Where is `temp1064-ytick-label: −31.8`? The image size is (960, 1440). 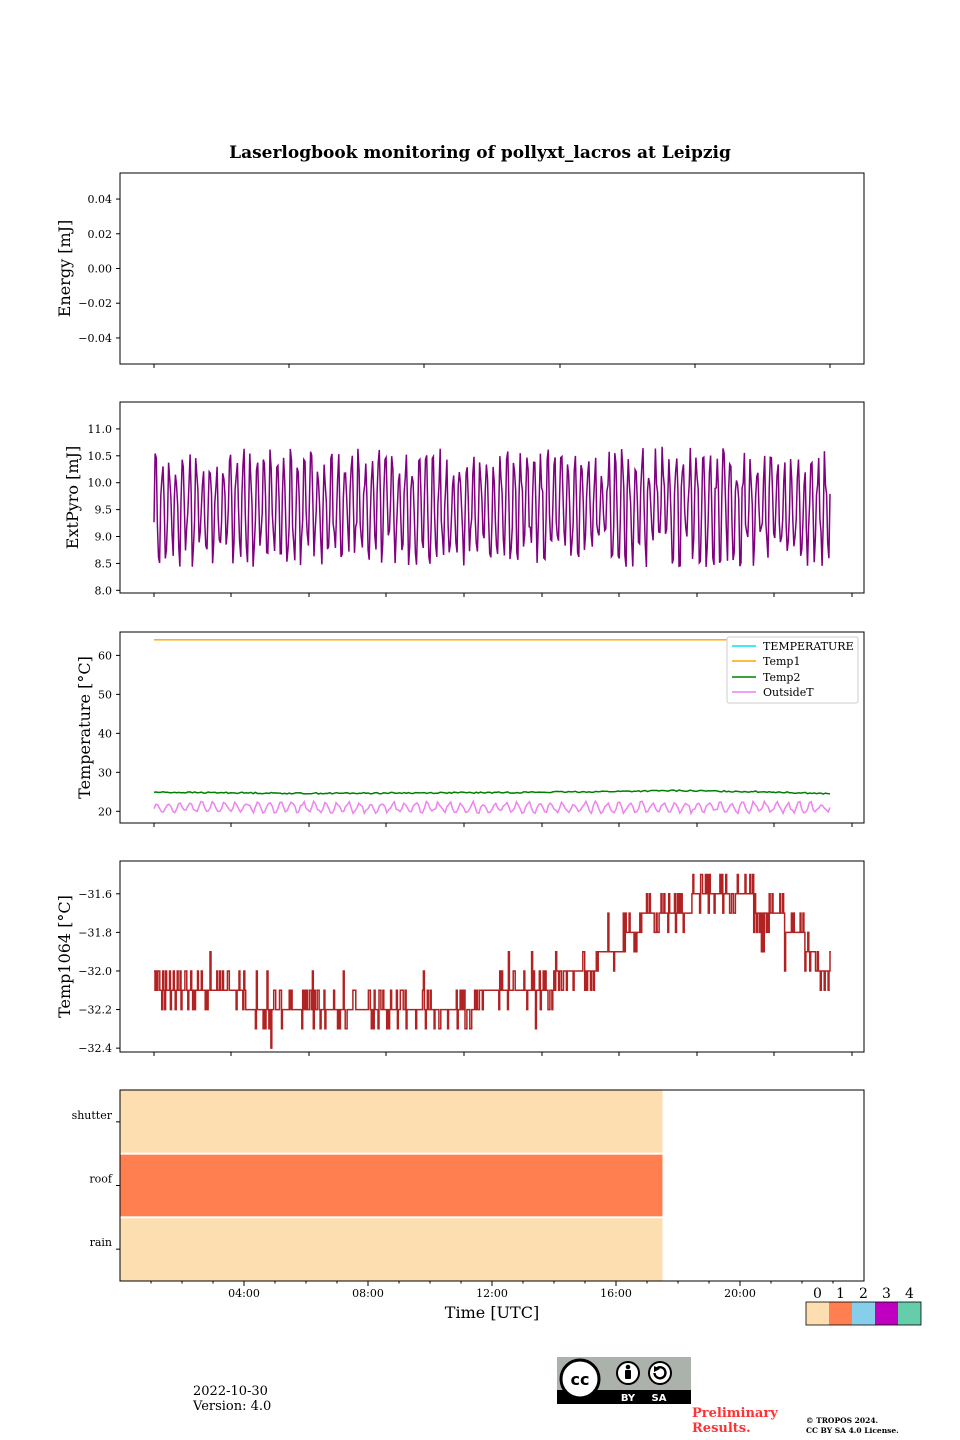
temp1064-ytick-label: −31.8 is located at coordinates (95, 932).